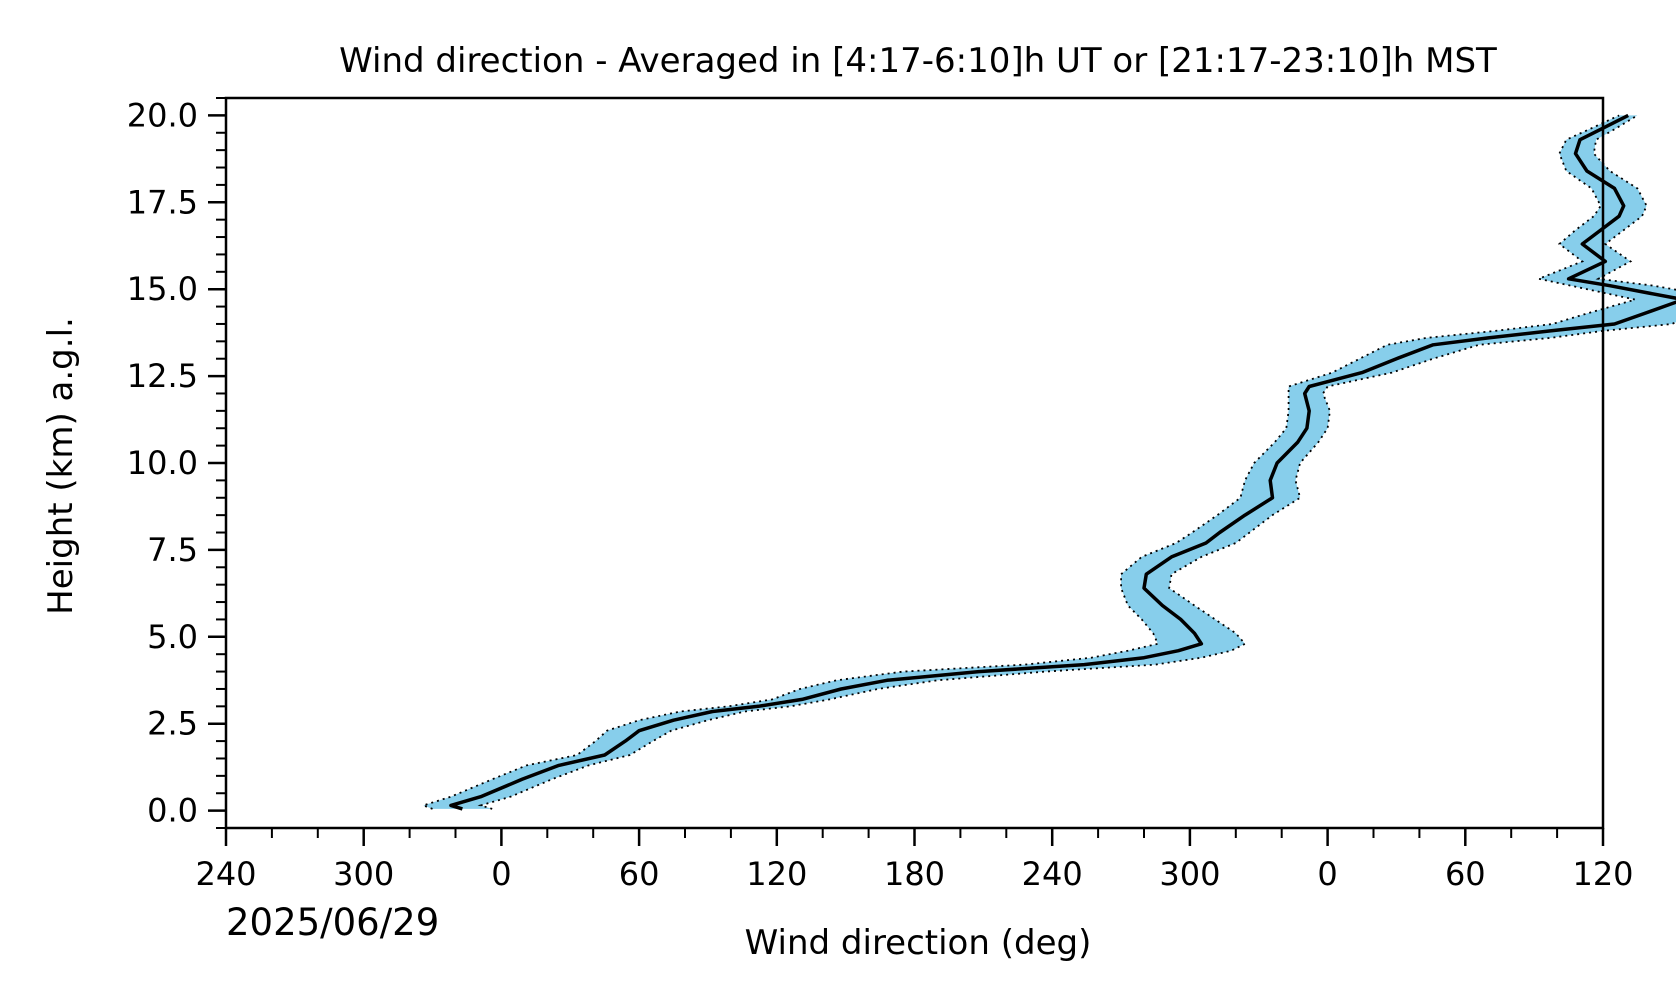 The height and width of the screenshot is (1007, 1676). I want to click on y-tick-label: 20.0, so click(162, 115).